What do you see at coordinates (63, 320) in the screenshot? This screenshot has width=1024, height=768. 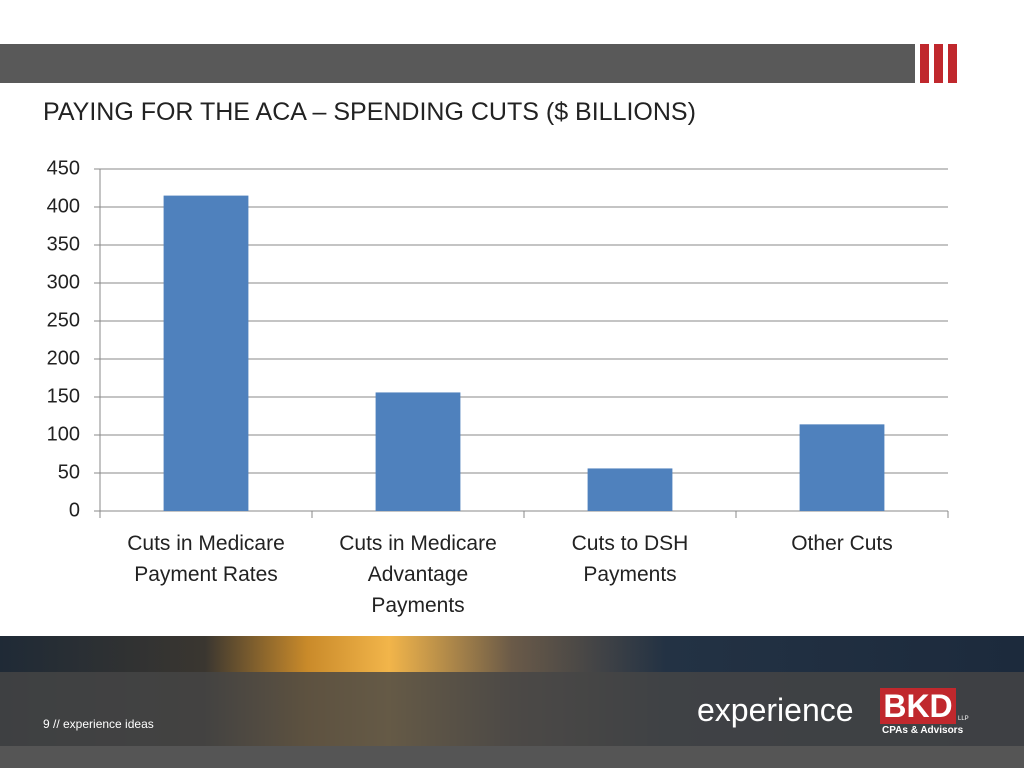 I see `y-tick-label: 250` at bounding box center [63, 320].